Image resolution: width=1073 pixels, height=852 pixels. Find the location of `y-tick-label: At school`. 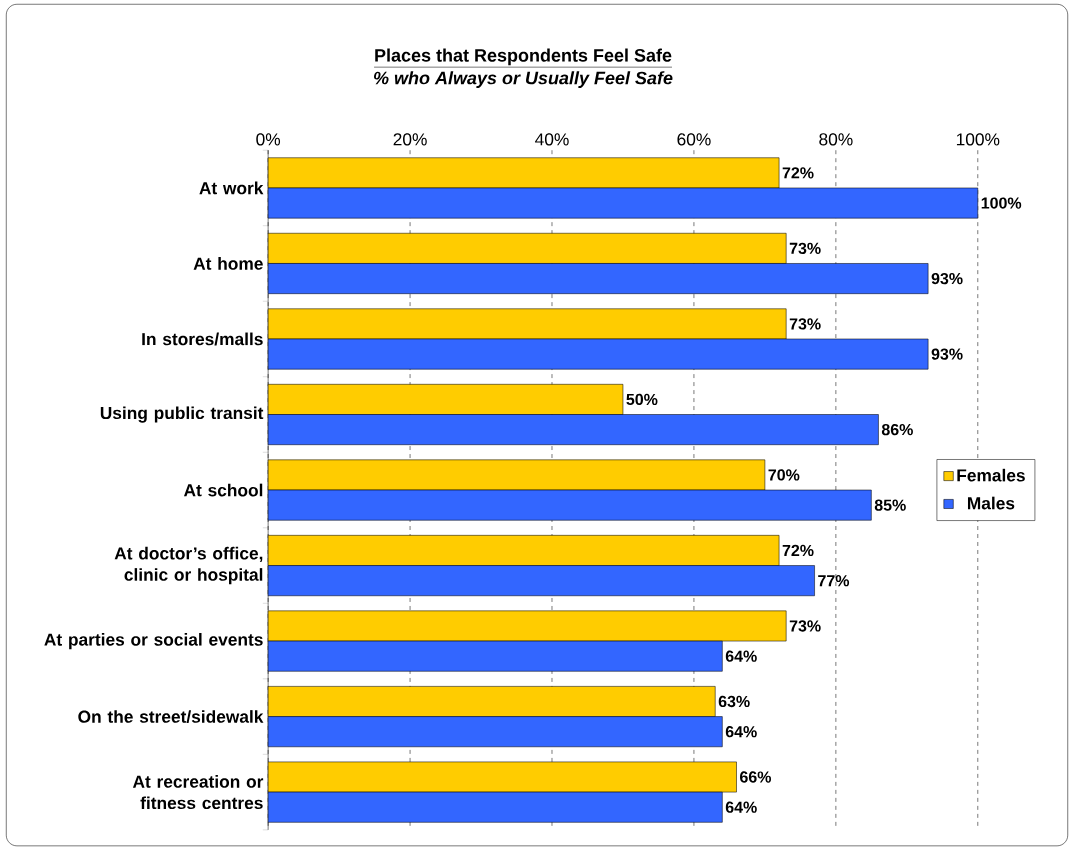

y-tick-label: At school is located at coordinates (223, 490).